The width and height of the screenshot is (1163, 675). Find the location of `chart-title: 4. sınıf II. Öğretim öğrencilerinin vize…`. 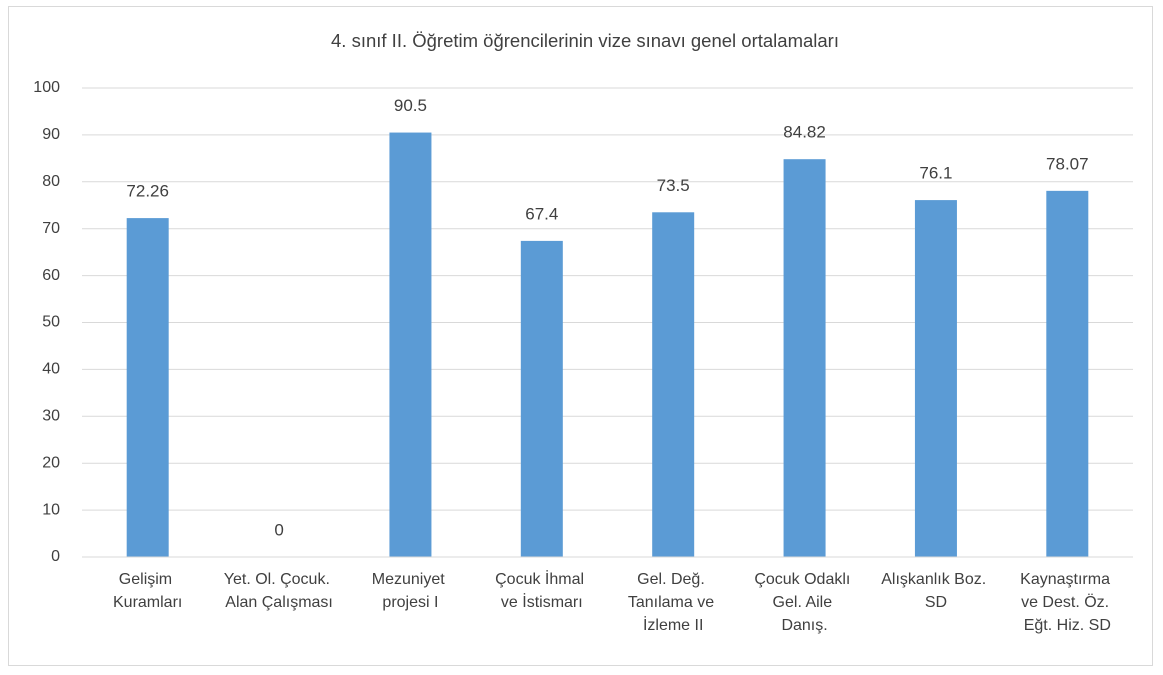

chart-title: 4. sınıf II. Öğretim öğrencilerinin vize… is located at coordinates (585, 40).